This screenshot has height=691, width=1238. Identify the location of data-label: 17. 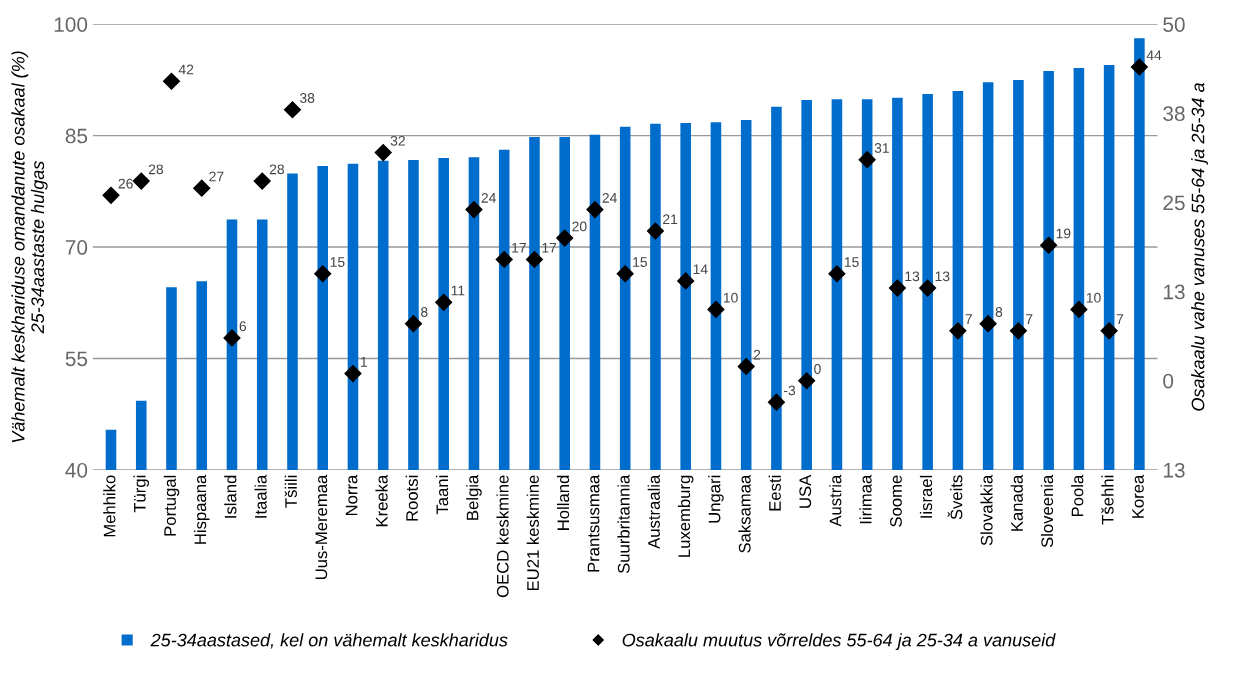
(549, 248).